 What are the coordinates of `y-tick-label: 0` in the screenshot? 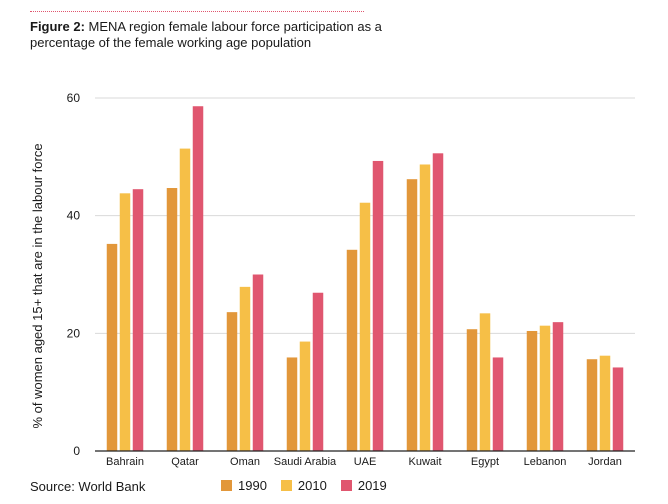 It's located at (76, 451).